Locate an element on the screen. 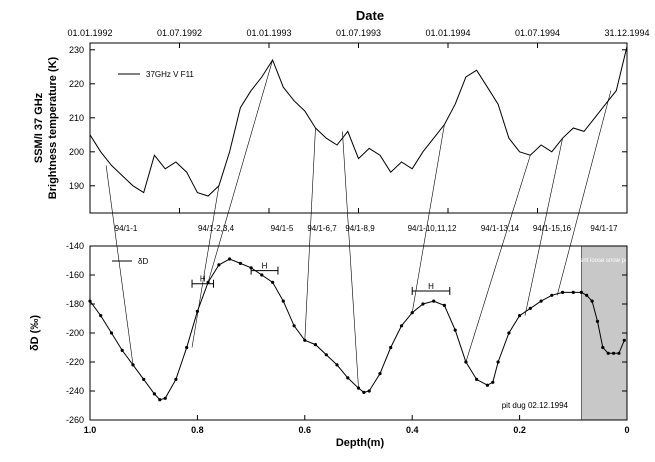  top-x-tick-label: 01.07.1993 is located at coordinates (358, 33).